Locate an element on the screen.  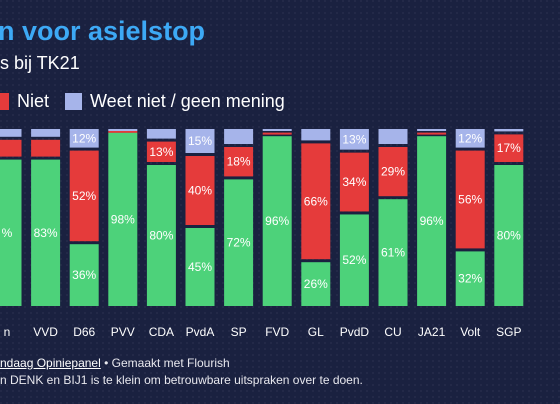
category-label: FVD is located at coordinates (277, 332).